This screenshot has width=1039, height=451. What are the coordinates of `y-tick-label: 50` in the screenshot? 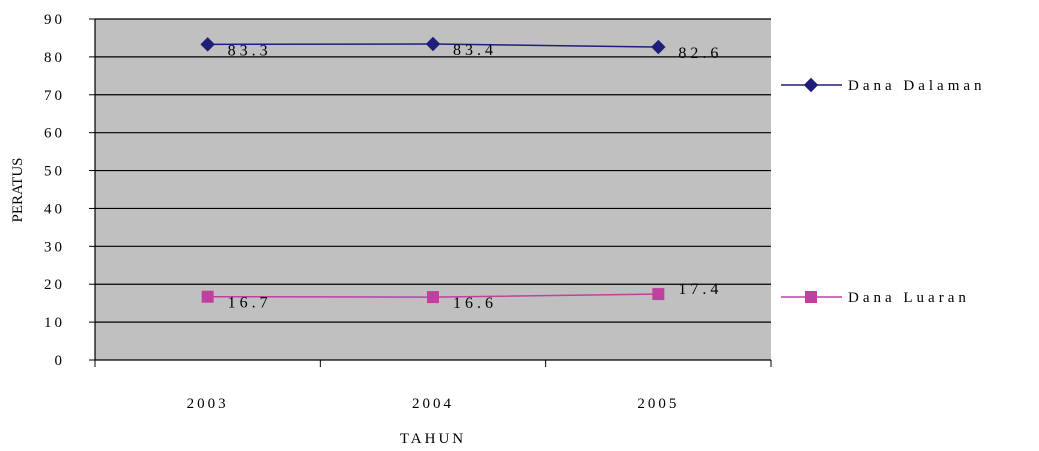 It's located at (54, 172).